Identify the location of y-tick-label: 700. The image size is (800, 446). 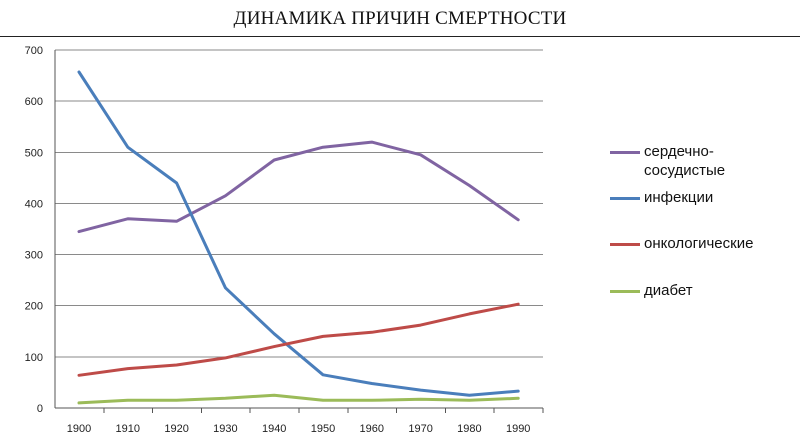
(34, 51).